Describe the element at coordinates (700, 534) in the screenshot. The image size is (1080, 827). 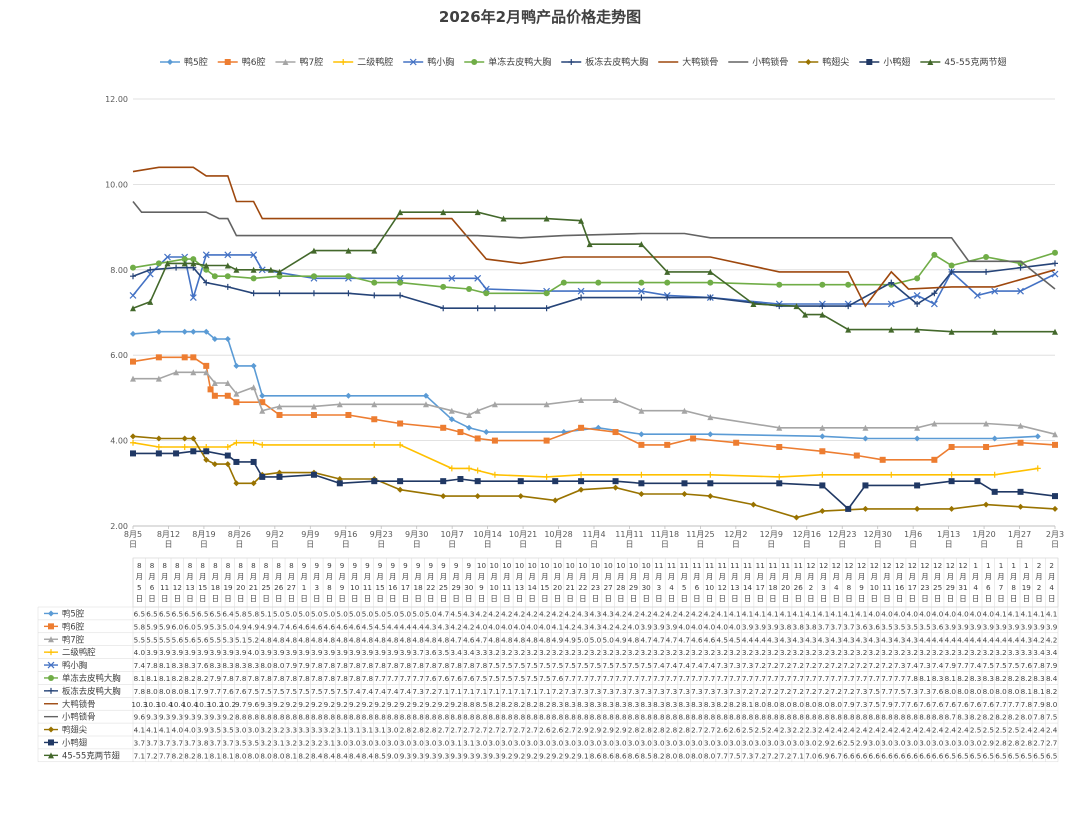
I see `x-tick-label-part: 11月25` at that location.